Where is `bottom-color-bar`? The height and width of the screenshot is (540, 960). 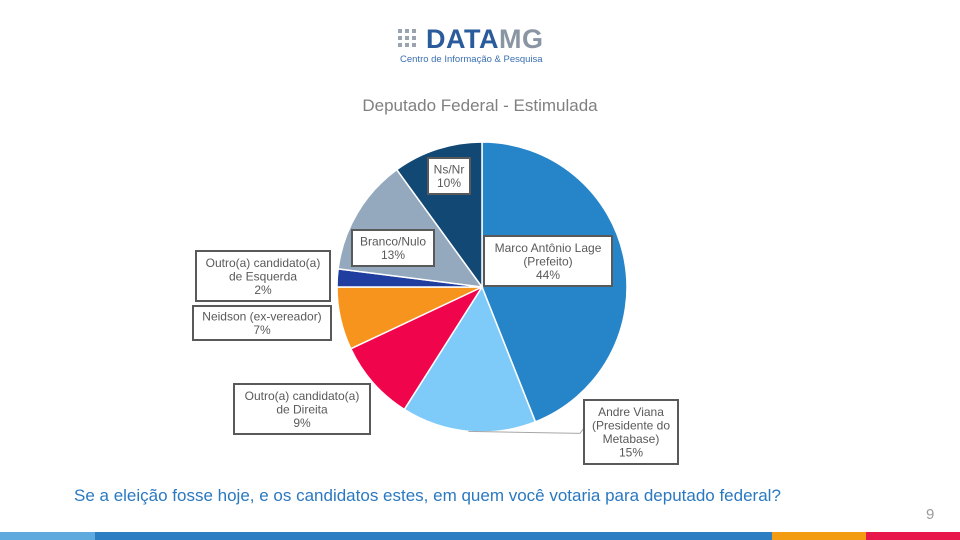 bottom-color-bar is located at coordinates (480, 536).